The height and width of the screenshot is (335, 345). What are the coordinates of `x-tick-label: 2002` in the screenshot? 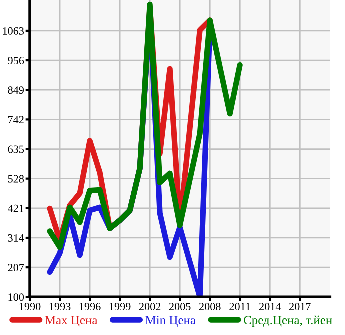 It's located at (150, 307).